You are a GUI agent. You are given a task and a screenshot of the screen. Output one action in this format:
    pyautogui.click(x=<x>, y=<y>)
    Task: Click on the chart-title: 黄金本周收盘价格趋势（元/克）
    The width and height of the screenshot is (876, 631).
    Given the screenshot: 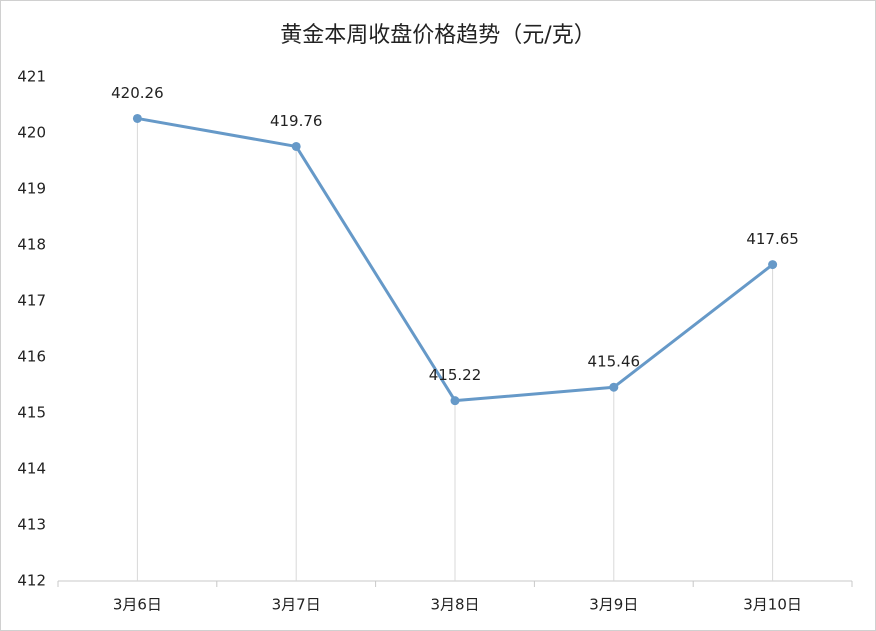 What is the action you would take?
    pyautogui.click(x=437, y=35)
    